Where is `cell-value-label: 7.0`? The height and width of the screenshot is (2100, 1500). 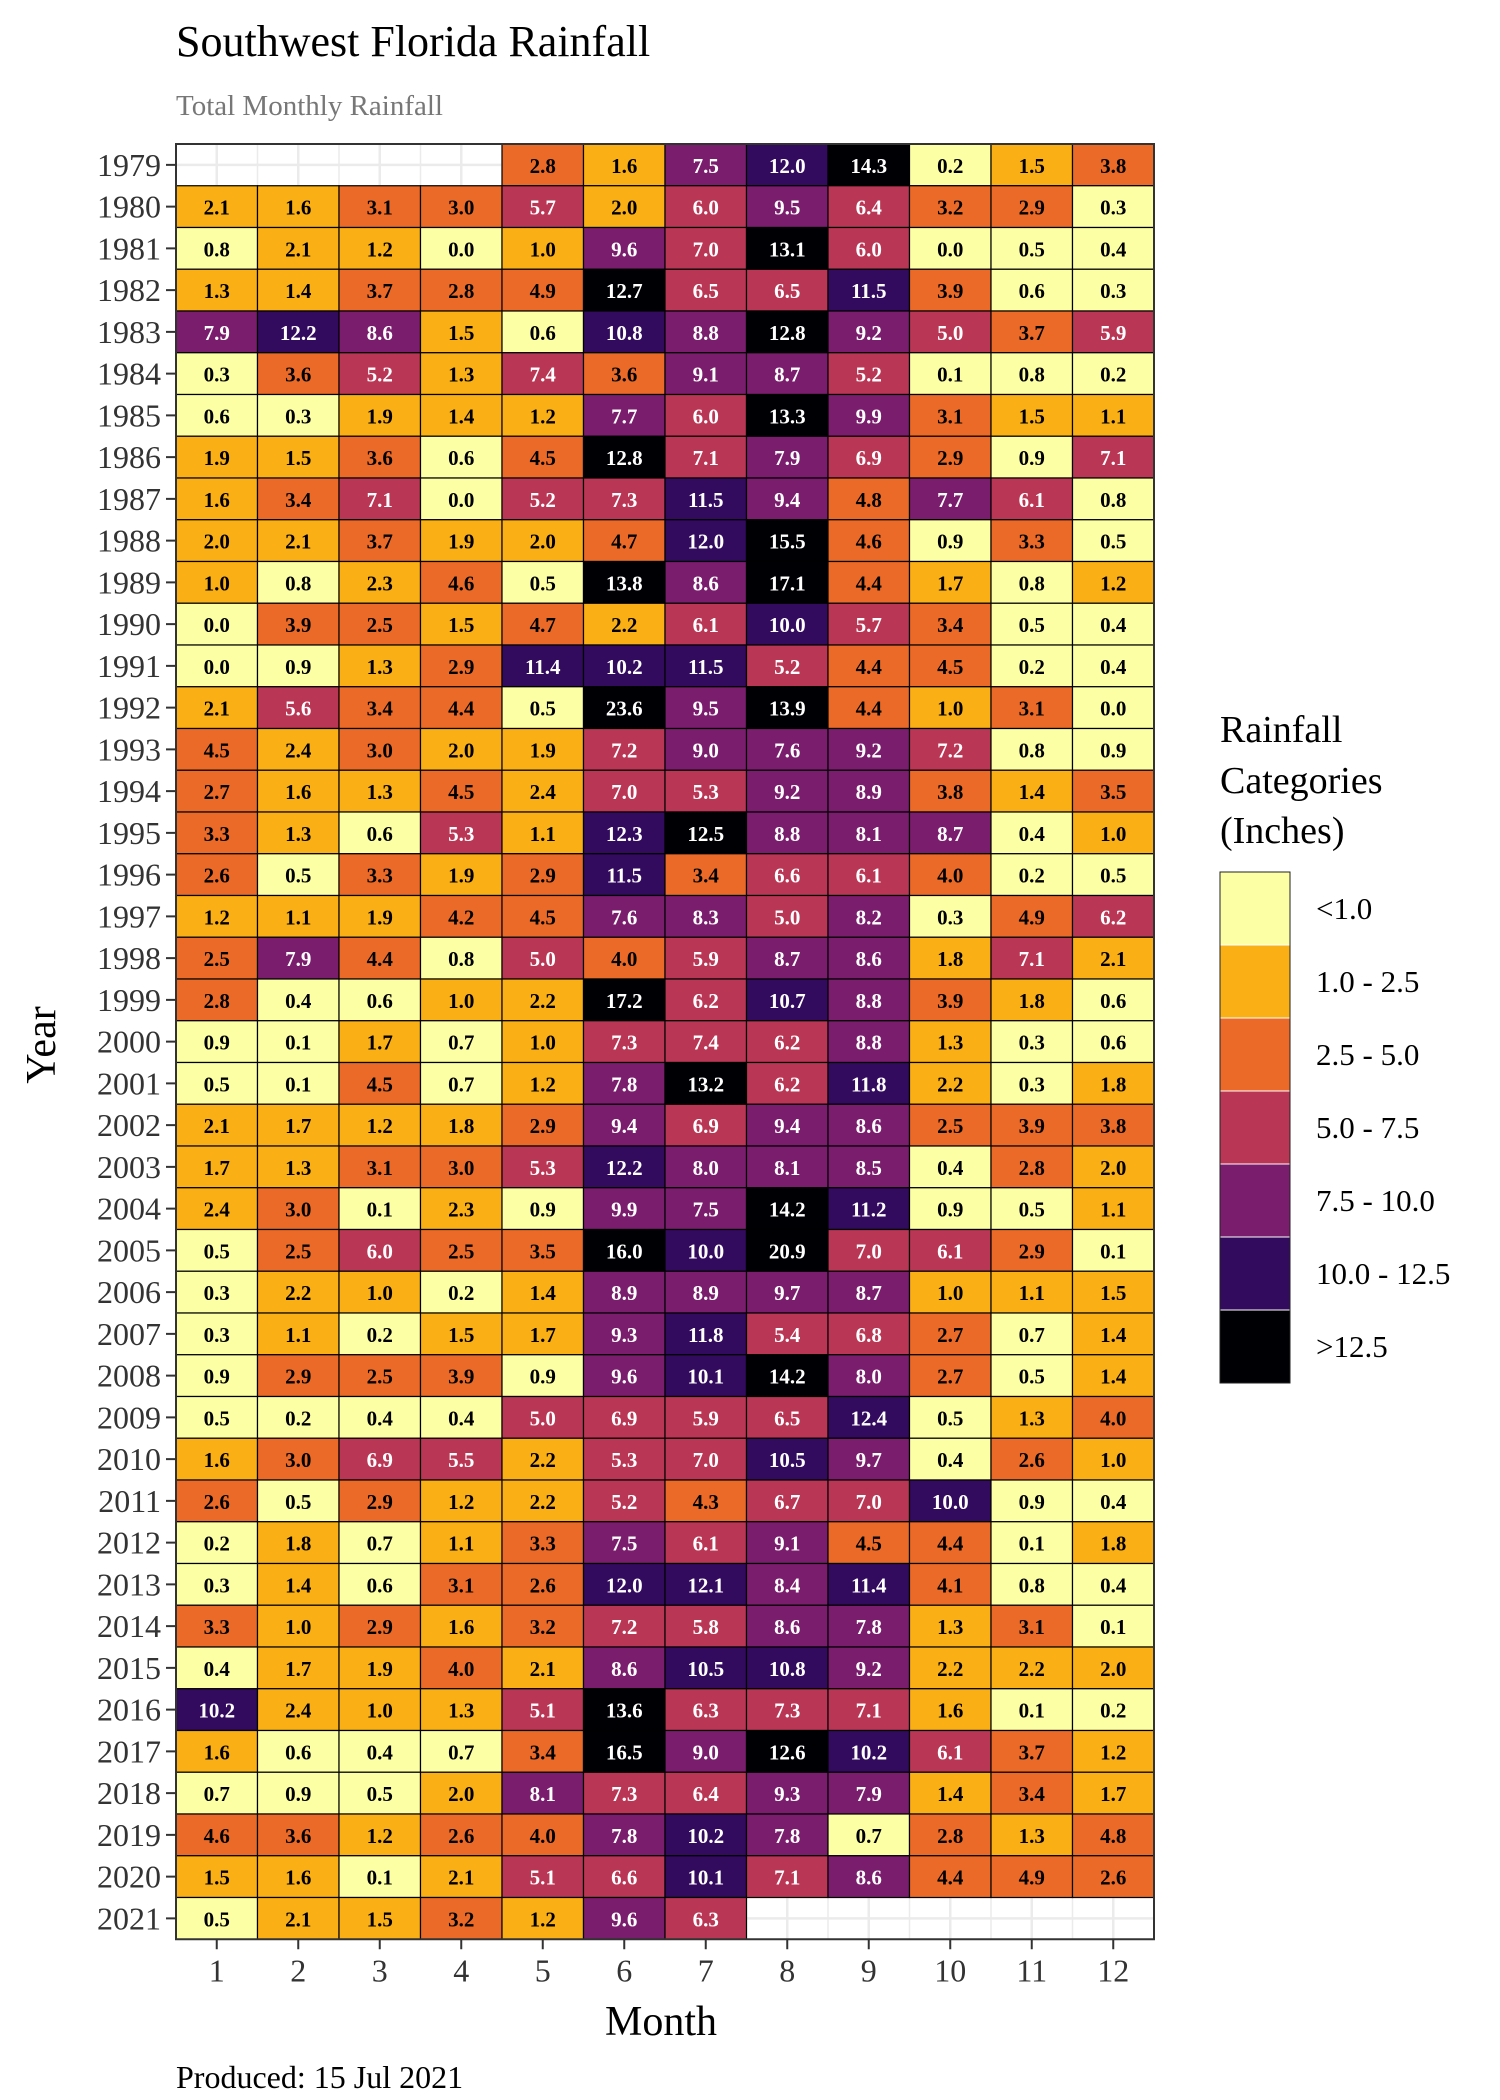 cell-value-label: 7.0 is located at coordinates (706, 249).